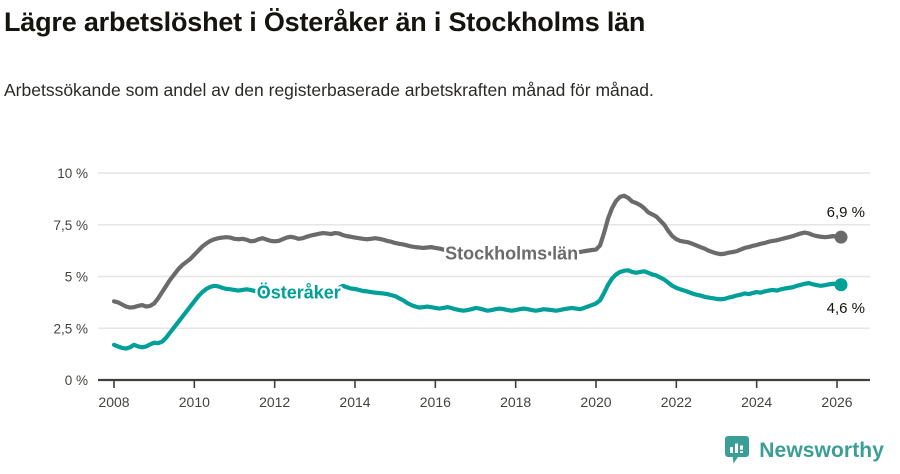 The height and width of the screenshot is (474, 900). What do you see at coordinates (299, 293) in the screenshot?
I see `series-name-label-osteraker: Österåker` at bounding box center [299, 293].